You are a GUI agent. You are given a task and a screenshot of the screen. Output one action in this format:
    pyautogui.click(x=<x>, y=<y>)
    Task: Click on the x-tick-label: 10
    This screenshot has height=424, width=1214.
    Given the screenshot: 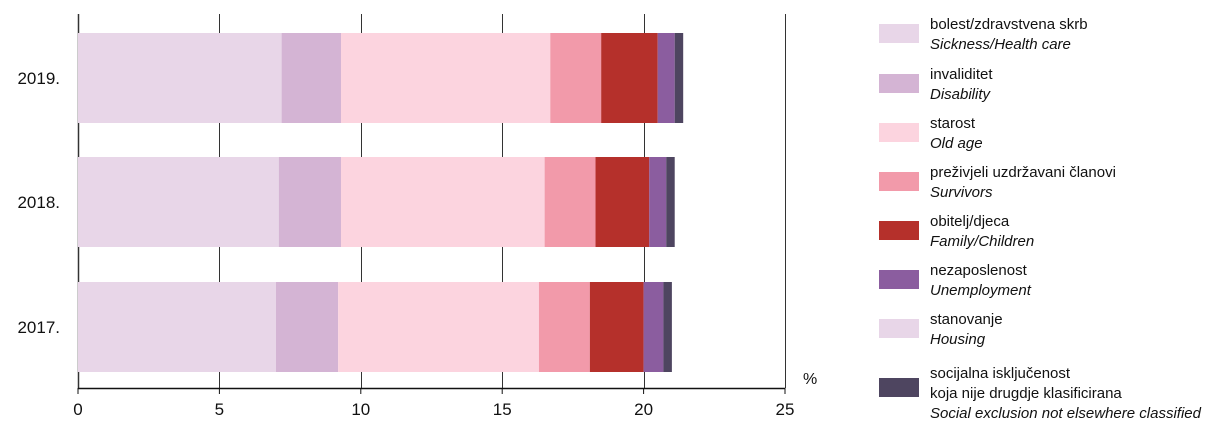 What is the action you would take?
    pyautogui.click(x=360, y=409)
    